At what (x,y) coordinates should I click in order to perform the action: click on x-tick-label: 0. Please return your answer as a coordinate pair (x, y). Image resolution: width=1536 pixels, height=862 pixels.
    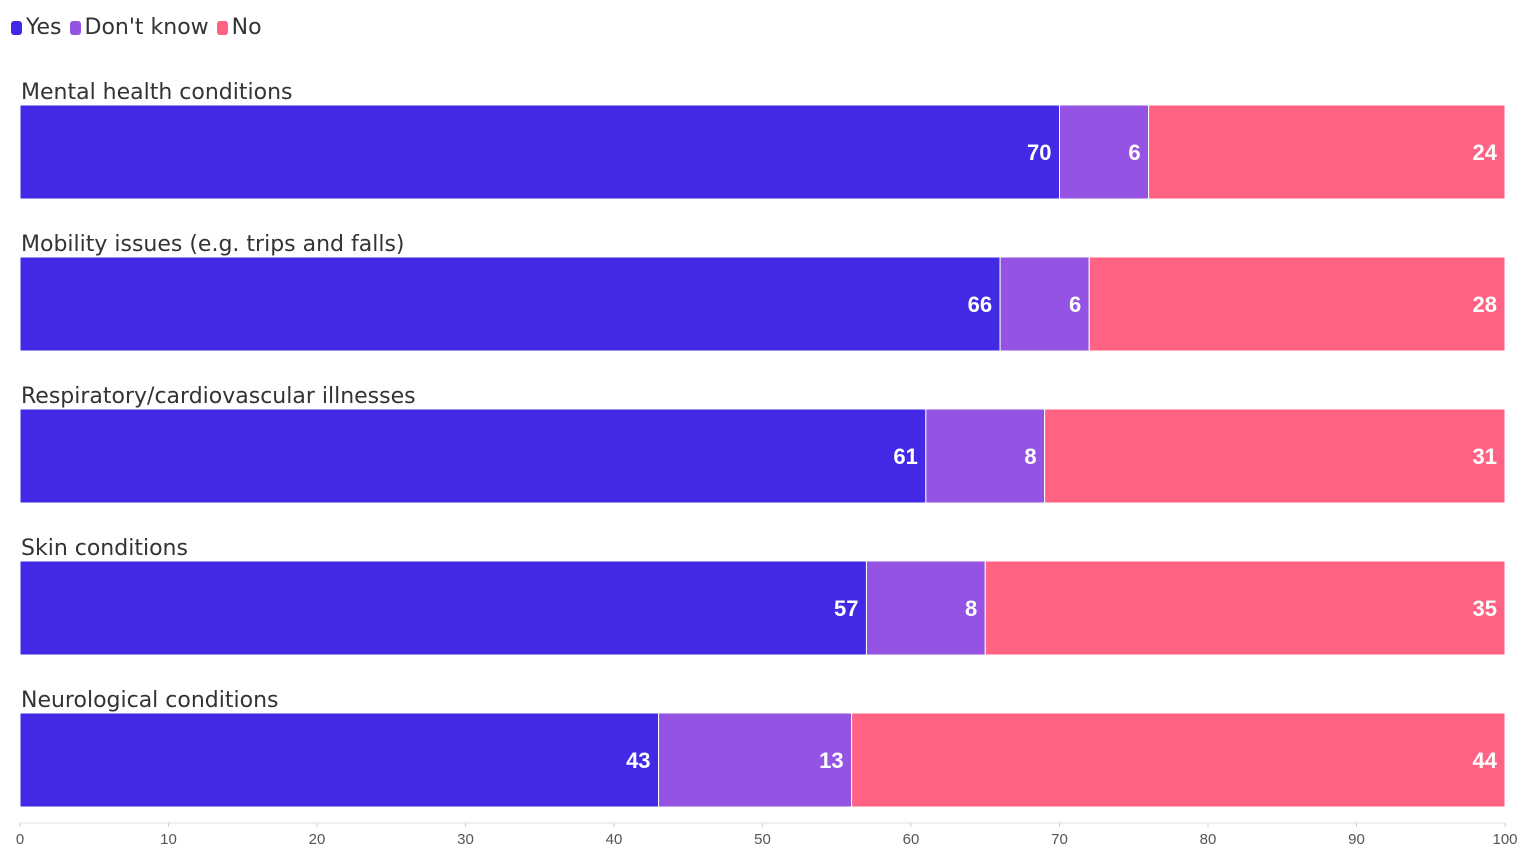
    Looking at the image, I should click on (20, 839).